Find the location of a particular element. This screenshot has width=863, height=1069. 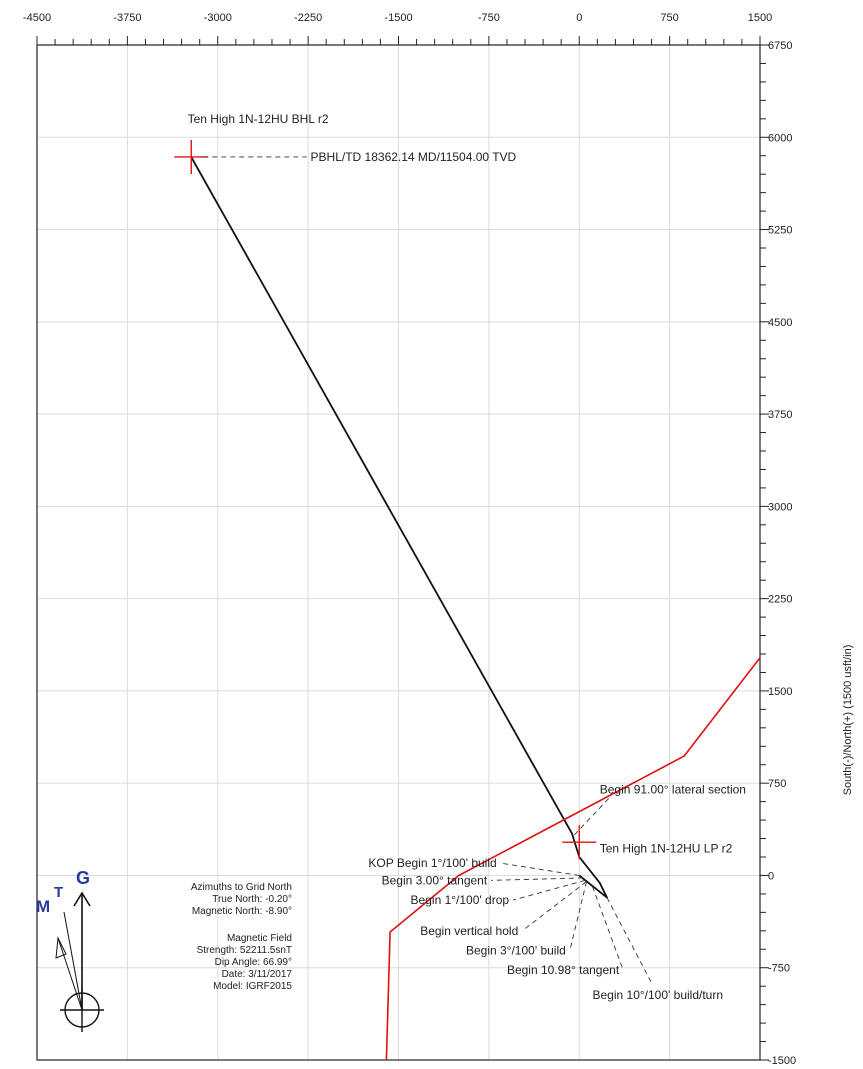

annotation-label: Begin 1°/100' drop is located at coordinates (460, 900).